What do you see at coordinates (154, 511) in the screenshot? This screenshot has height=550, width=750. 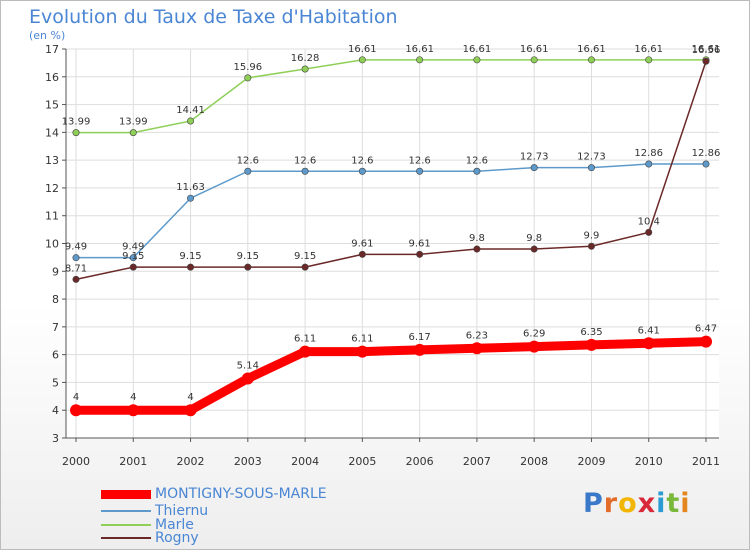 I see `legend-item: Thiernu` at bounding box center [154, 511].